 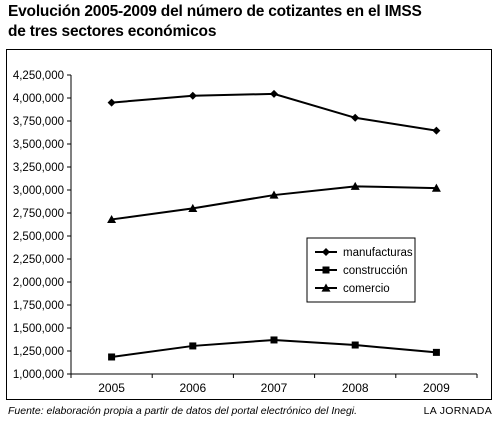 I want to click on y-tick-label: 2,250,000, so click(x=38, y=260).